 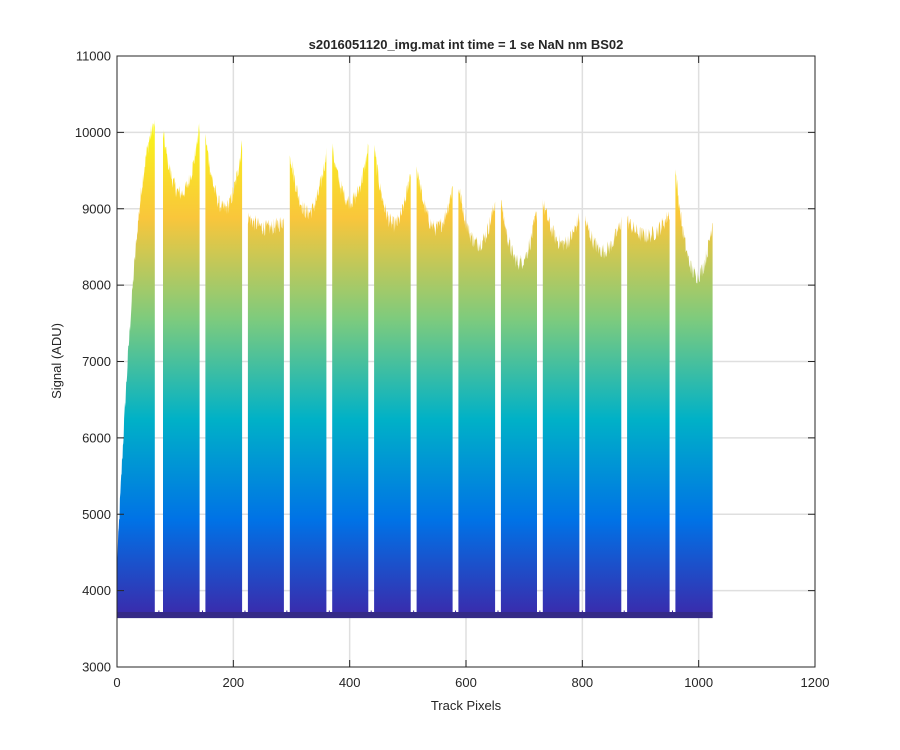 I want to click on x-tick-label: 800, so click(x=582, y=682).